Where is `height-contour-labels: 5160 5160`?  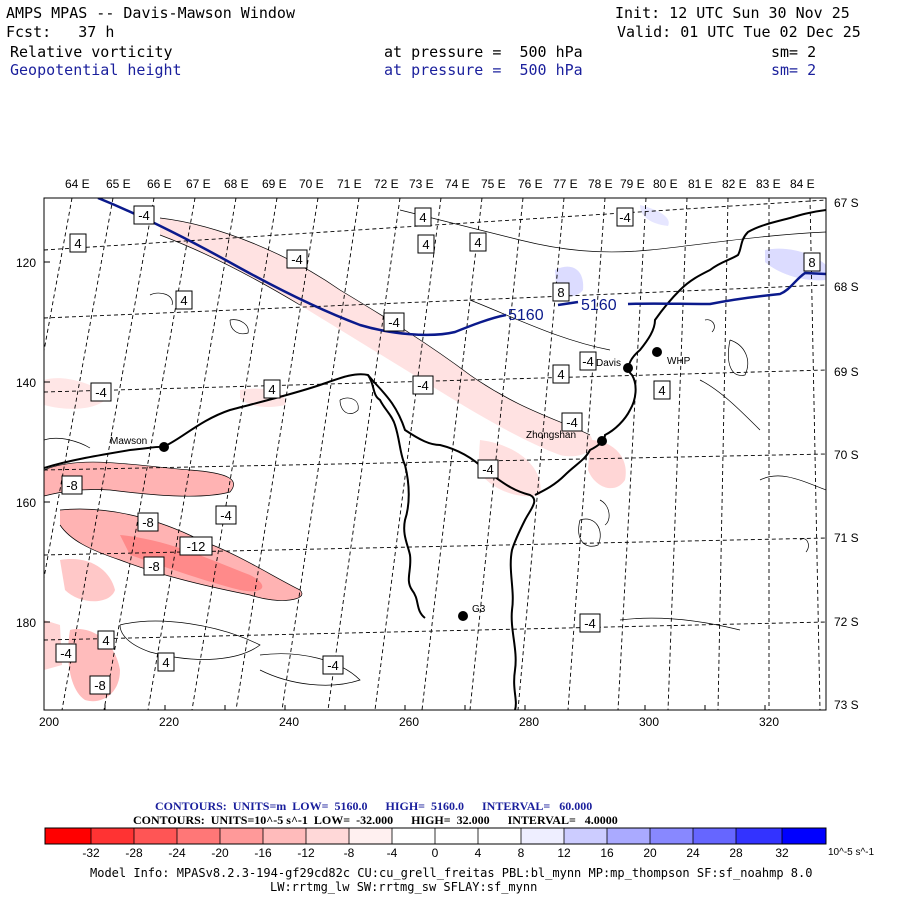 height-contour-labels: 5160 5160 is located at coordinates (562, 310).